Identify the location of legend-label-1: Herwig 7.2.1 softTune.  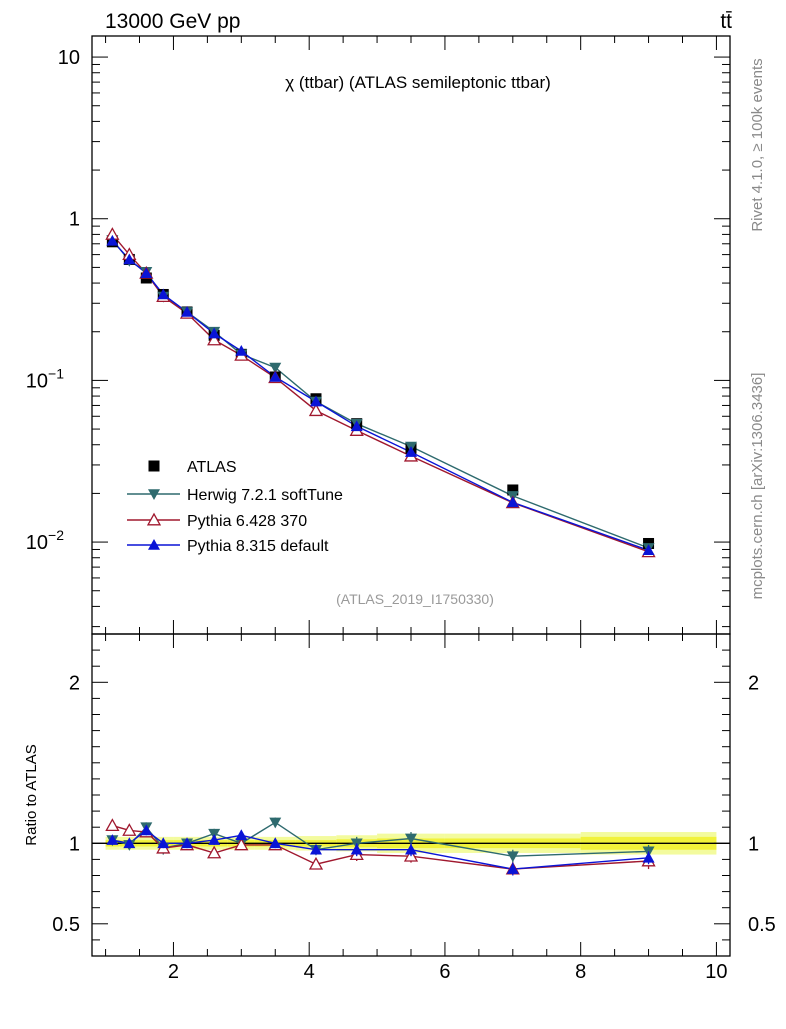
(265, 495).